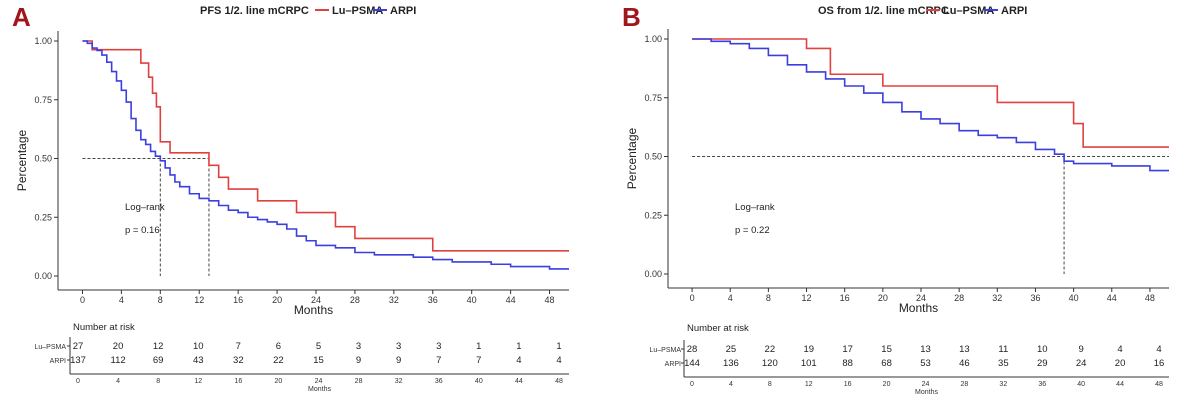 The image size is (1200, 406). Describe the element at coordinates (1035, 298) in the screenshot. I see `x-tick-label: 36` at that location.